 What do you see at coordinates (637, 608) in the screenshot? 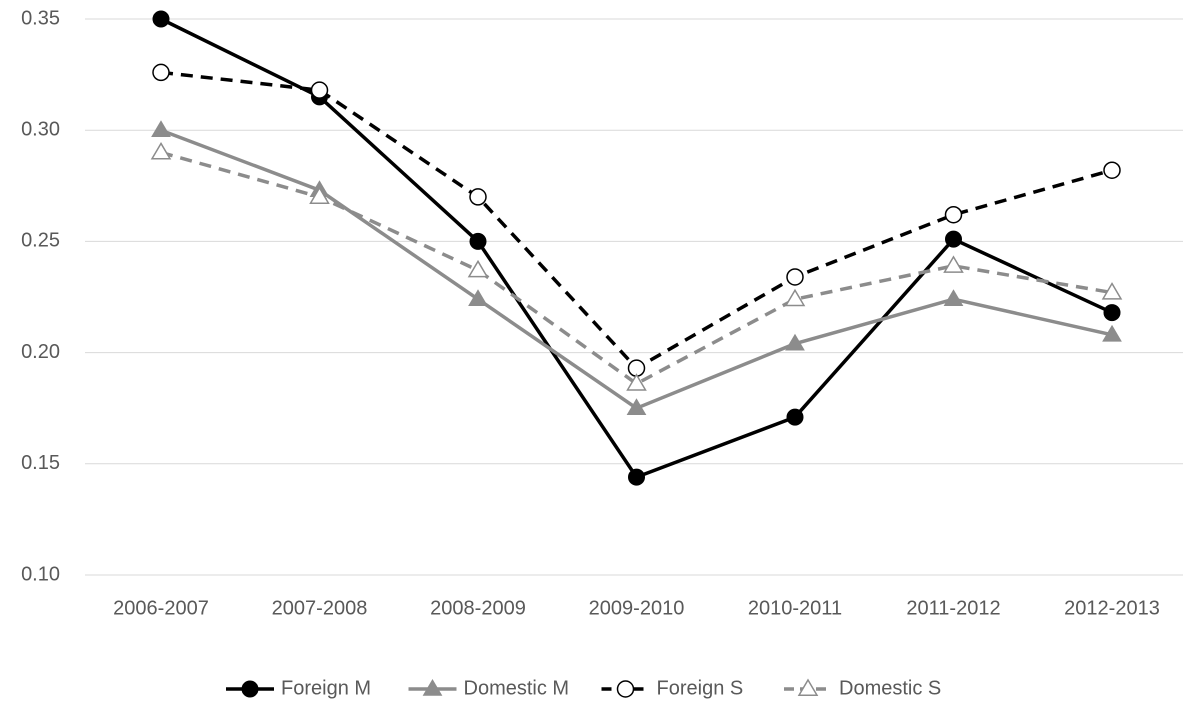
I see `x-tick-label: 2009-2010` at bounding box center [637, 608].